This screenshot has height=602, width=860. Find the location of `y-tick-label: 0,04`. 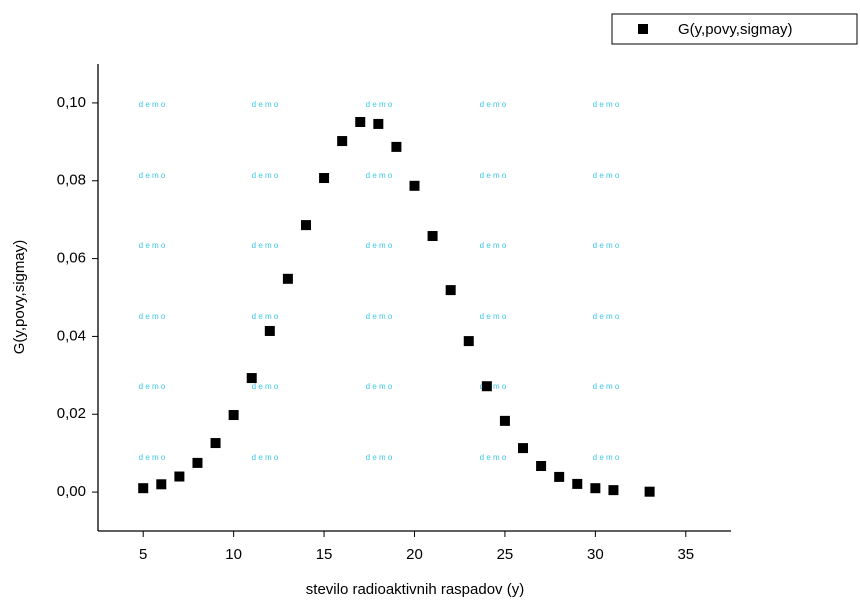

y-tick-label: 0,04 is located at coordinates (71, 335).